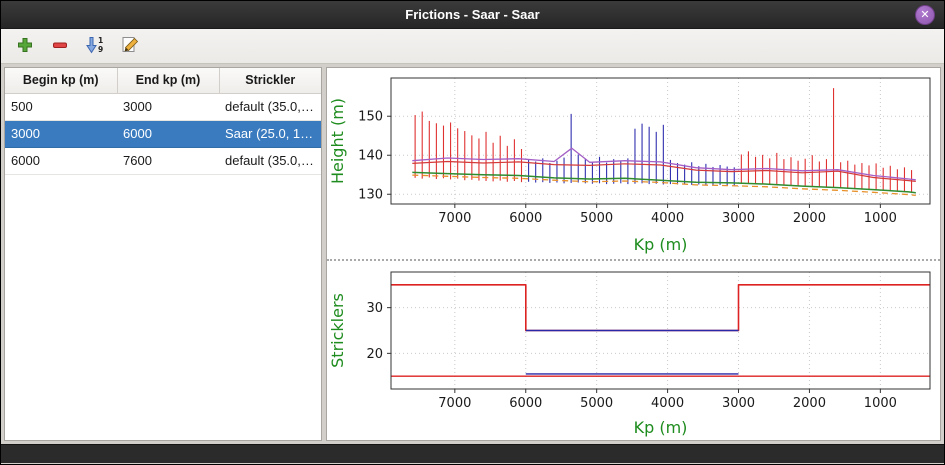 Image resolution: width=945 pixels, height=465 pixels. What do you see at coordinates (664, 171) in the screenshot?
I see `series-red-line` at bounding box center [664, 171].